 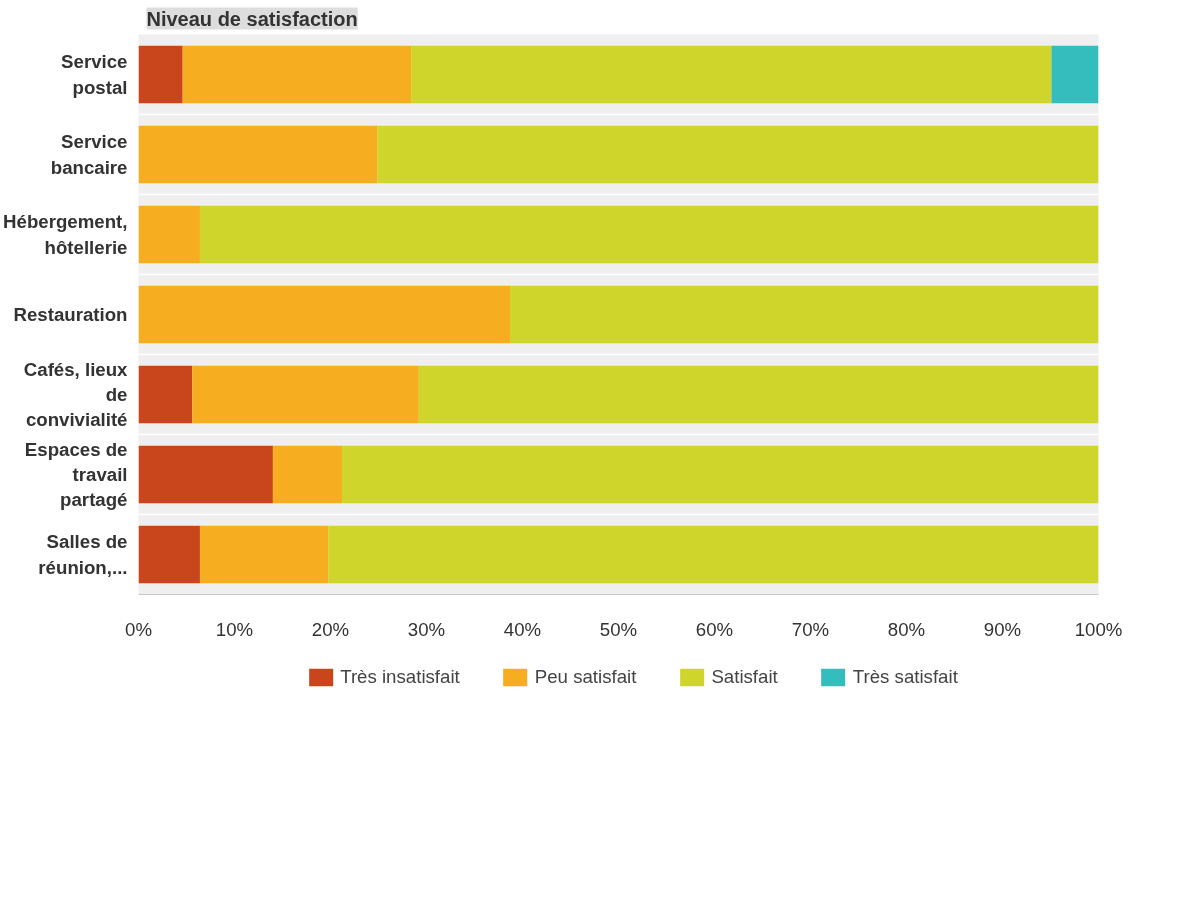 I want to click on y-tick-label: Espaces de travail partagé, so click(x=76, y=474).